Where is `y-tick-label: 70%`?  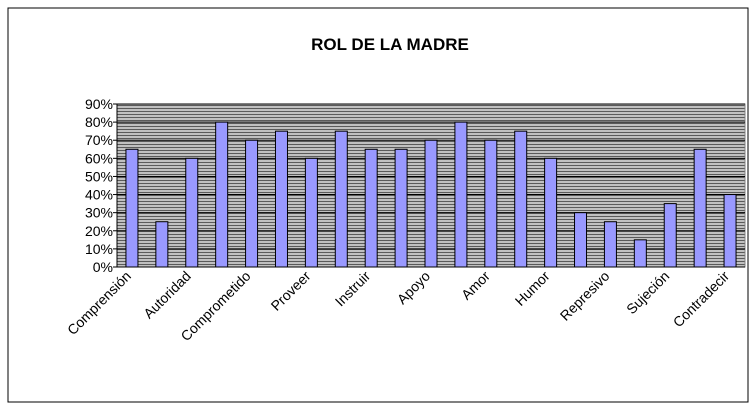
y-tick-label: 70% is located at coordinates (99, 140).